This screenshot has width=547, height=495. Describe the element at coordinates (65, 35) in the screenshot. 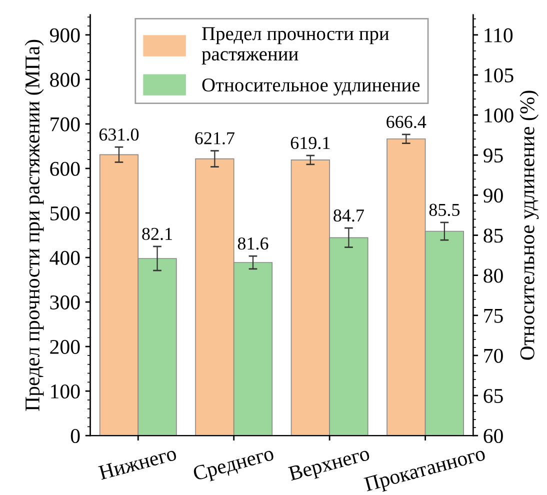

I see `y-tick-label: 900` at that location.